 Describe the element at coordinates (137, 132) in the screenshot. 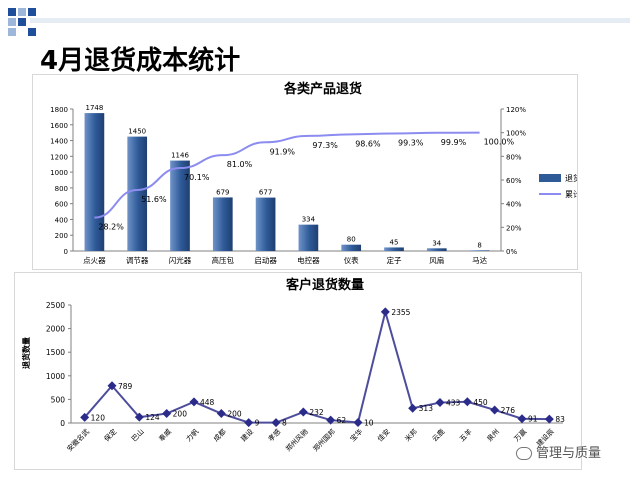

I see `bar-value-label: 1450` at that location.